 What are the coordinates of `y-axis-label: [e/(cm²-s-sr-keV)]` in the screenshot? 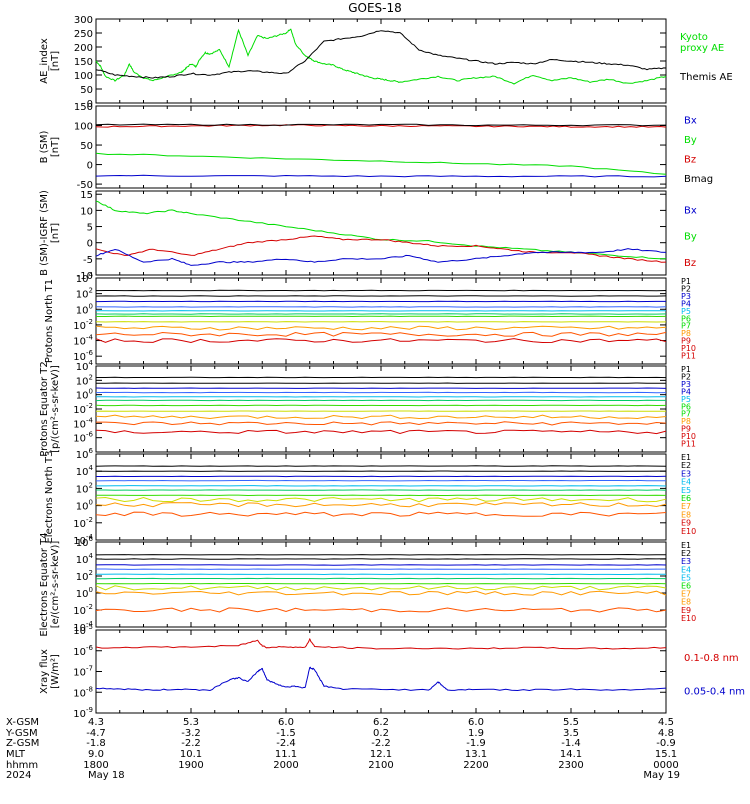 It's located at (55, 585).